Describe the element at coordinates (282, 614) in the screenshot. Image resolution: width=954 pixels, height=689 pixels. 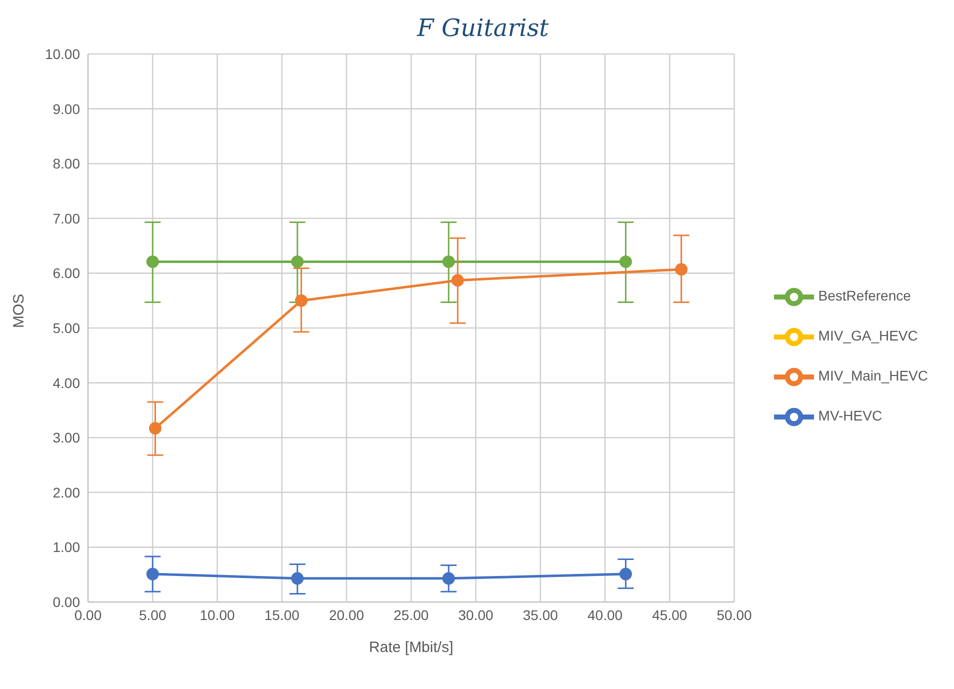
I see `x-tick-label: 15.00` at that location.